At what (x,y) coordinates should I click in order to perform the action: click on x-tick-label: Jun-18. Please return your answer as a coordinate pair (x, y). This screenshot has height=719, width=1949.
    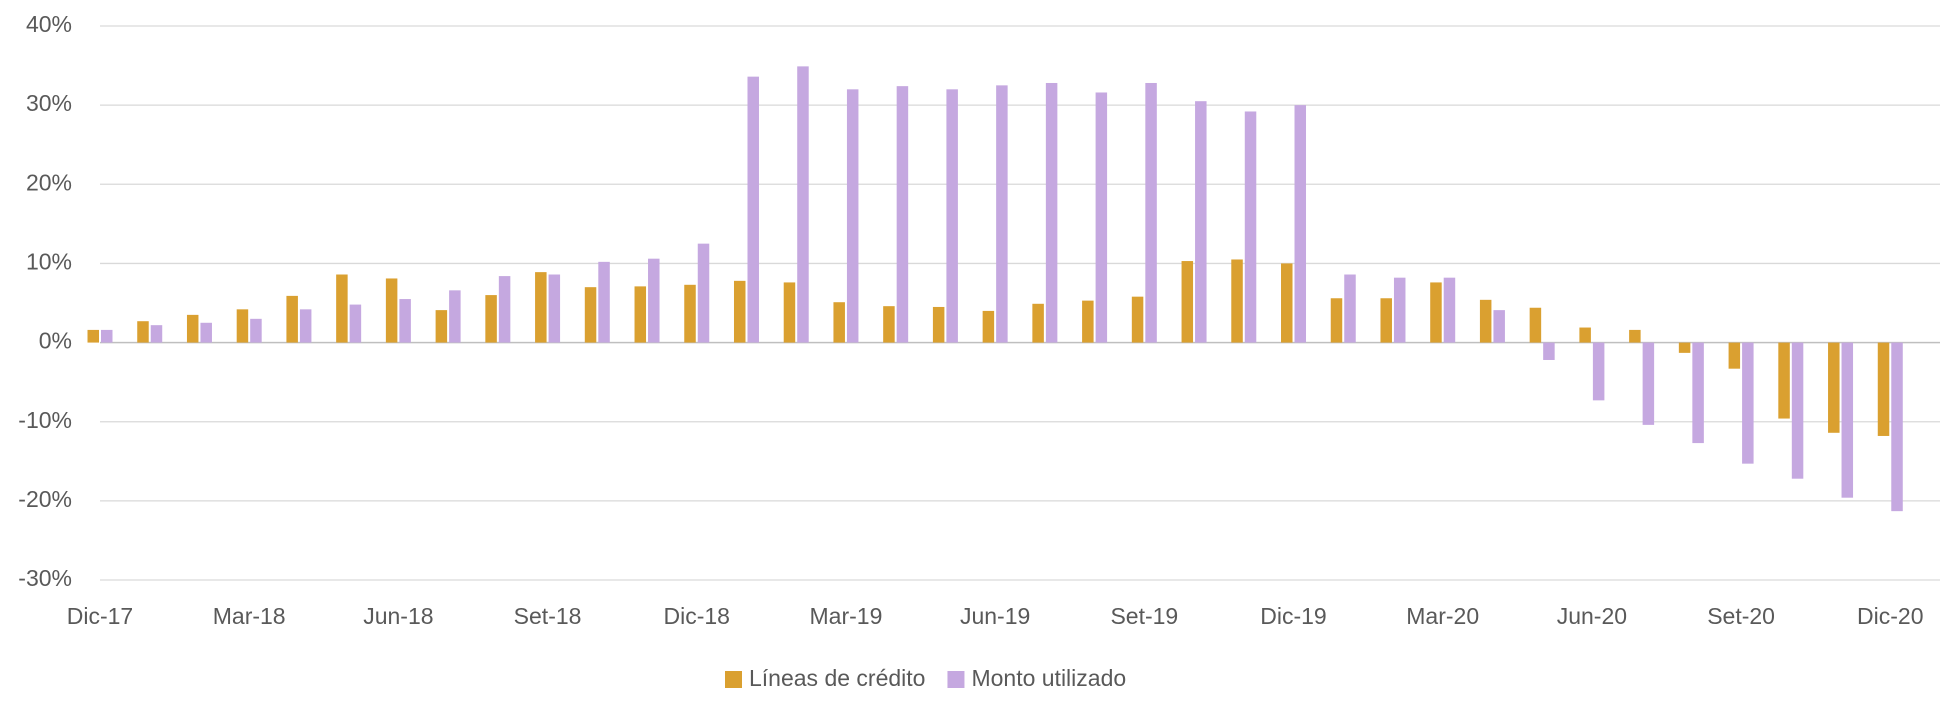
    Looking at the image, I should click on (398, 616).